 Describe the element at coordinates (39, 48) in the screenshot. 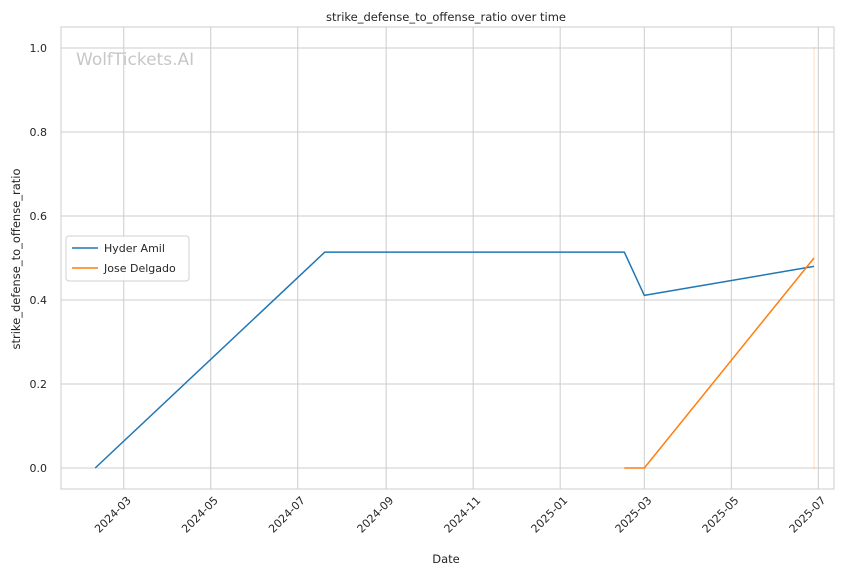

I see `y-tick-label: 1.0` at that location.